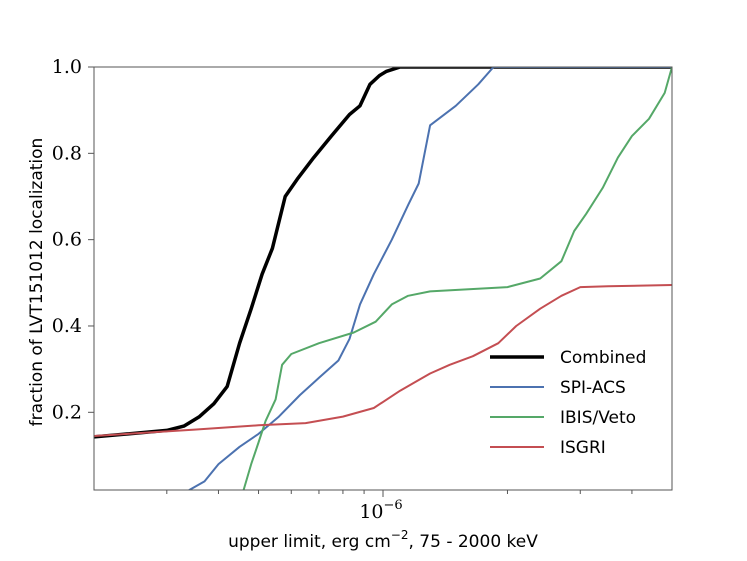  I want to click on y-tick-label: 1.0, so click(67, 67).